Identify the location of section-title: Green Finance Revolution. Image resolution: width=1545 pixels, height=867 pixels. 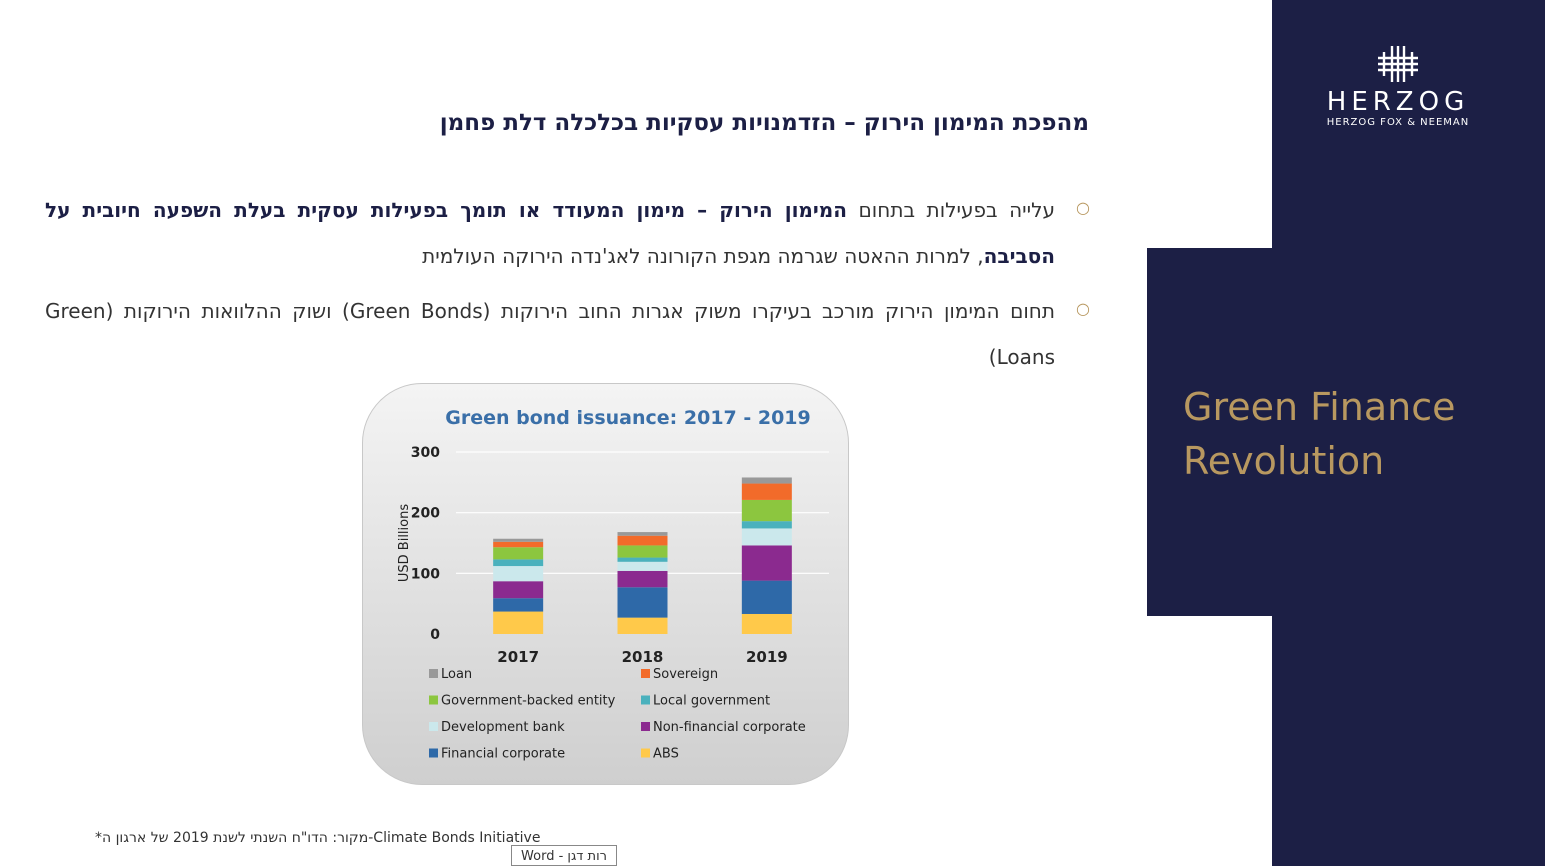
(1348, 434).